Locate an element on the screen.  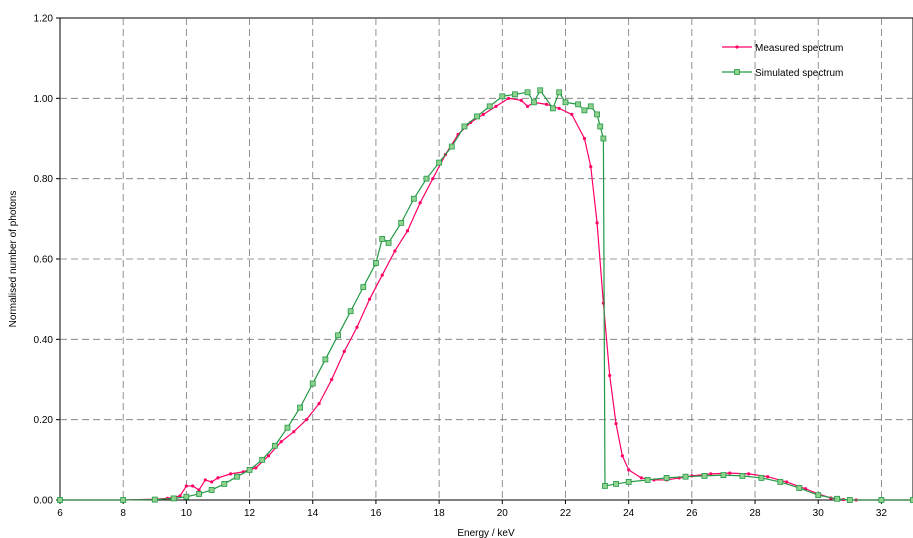
x-tick-label: 18 is located at coordinates (440, 513).